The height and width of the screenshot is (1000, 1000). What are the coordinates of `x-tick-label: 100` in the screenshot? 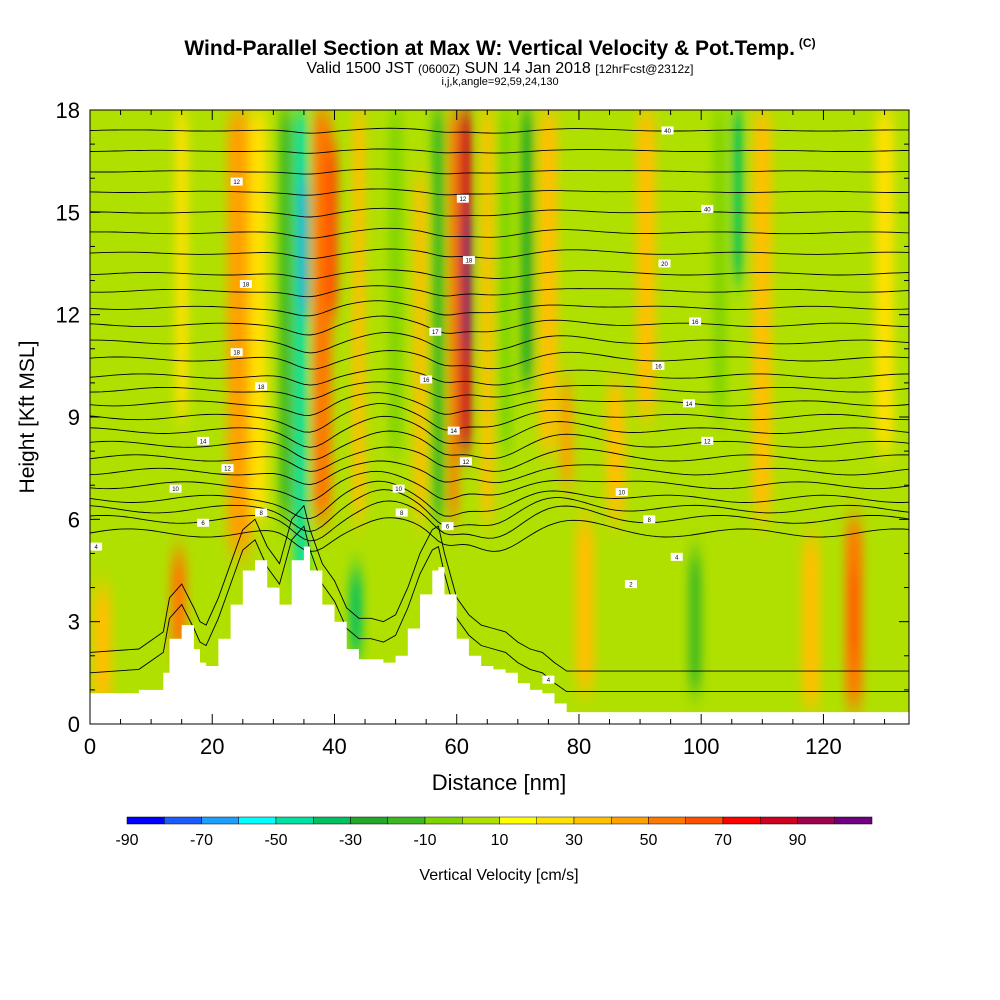 It's located at (701, 746).